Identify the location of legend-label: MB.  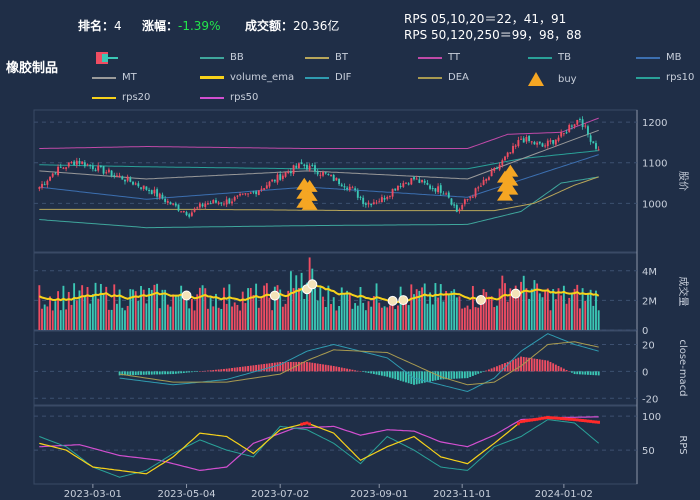
(674, 57).